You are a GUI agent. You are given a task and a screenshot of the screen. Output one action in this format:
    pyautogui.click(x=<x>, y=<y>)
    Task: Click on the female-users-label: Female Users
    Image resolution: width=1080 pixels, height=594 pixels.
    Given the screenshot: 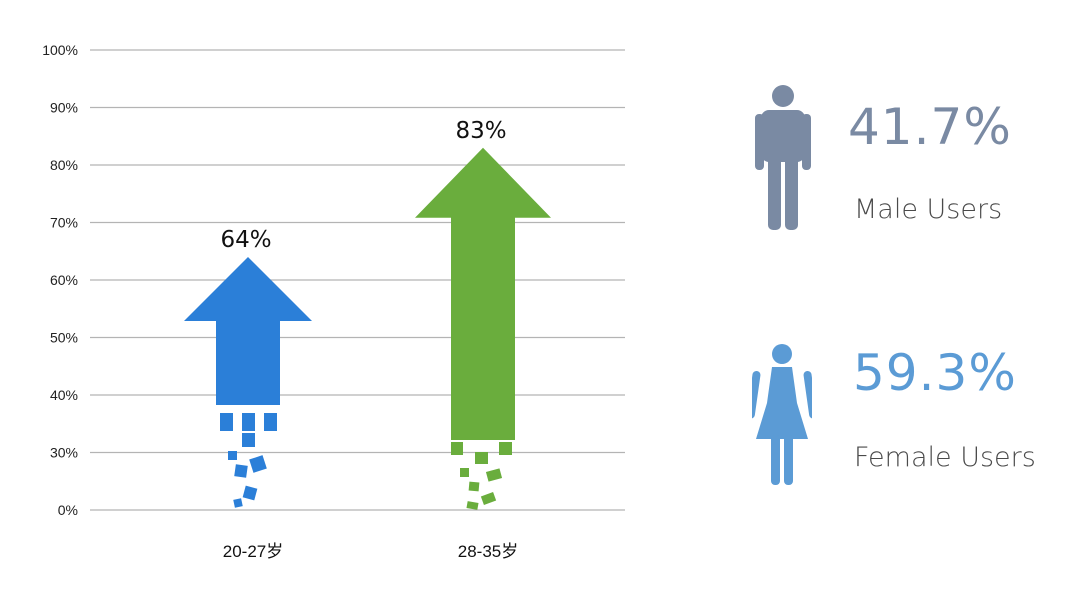 What is the action you would take?
    pyautogui.click(x=945, y=457)
    